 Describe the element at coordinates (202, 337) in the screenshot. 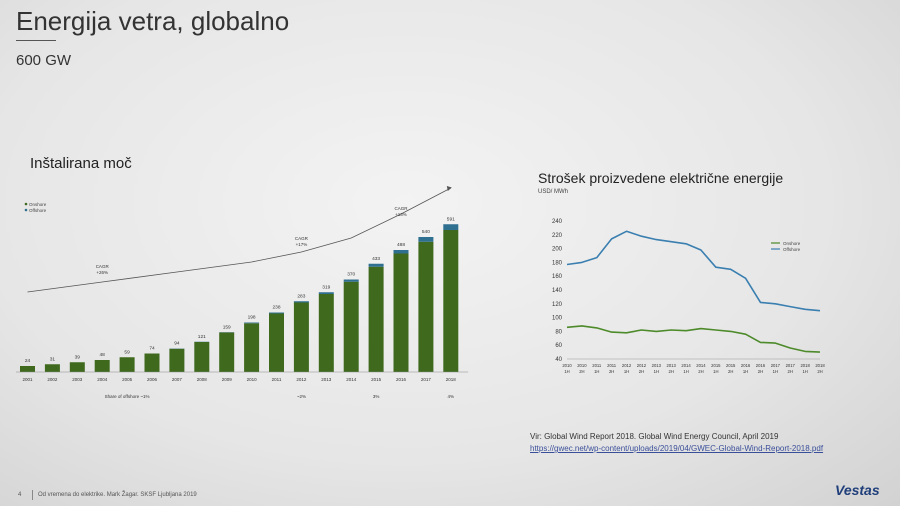

I see `bar-total-label: 121` at that location.